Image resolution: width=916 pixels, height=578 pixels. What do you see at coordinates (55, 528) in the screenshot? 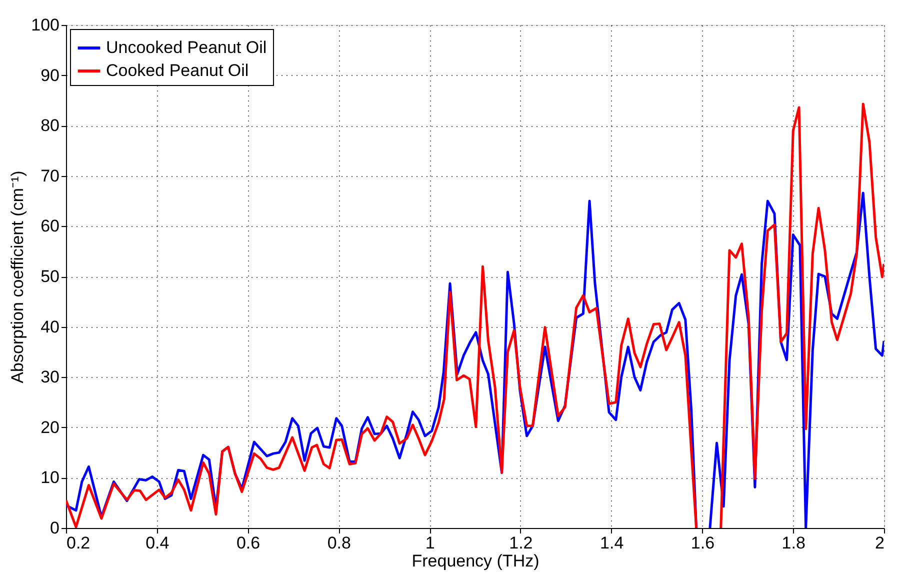
I see `y-tick-label: 0` at bounding box center [55, 528].